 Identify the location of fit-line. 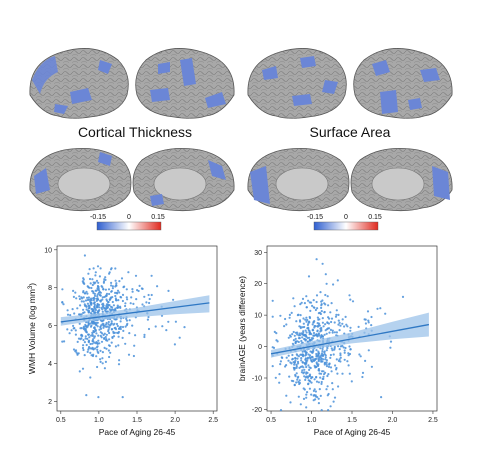
(350, 339).